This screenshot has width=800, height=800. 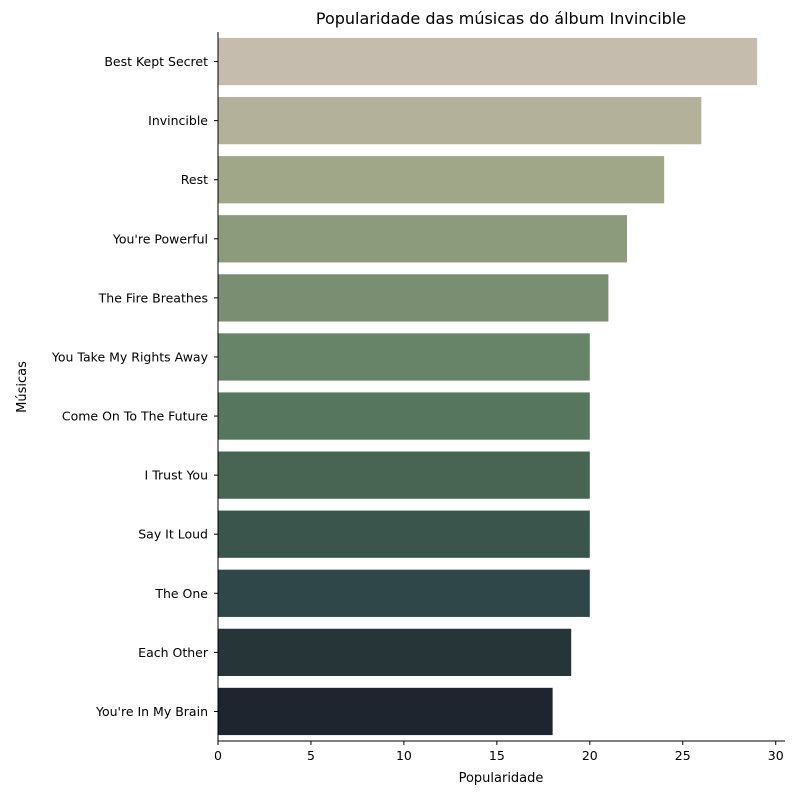 I want to click on x-axis-label: Popularidade, so click(x=501, y=778).